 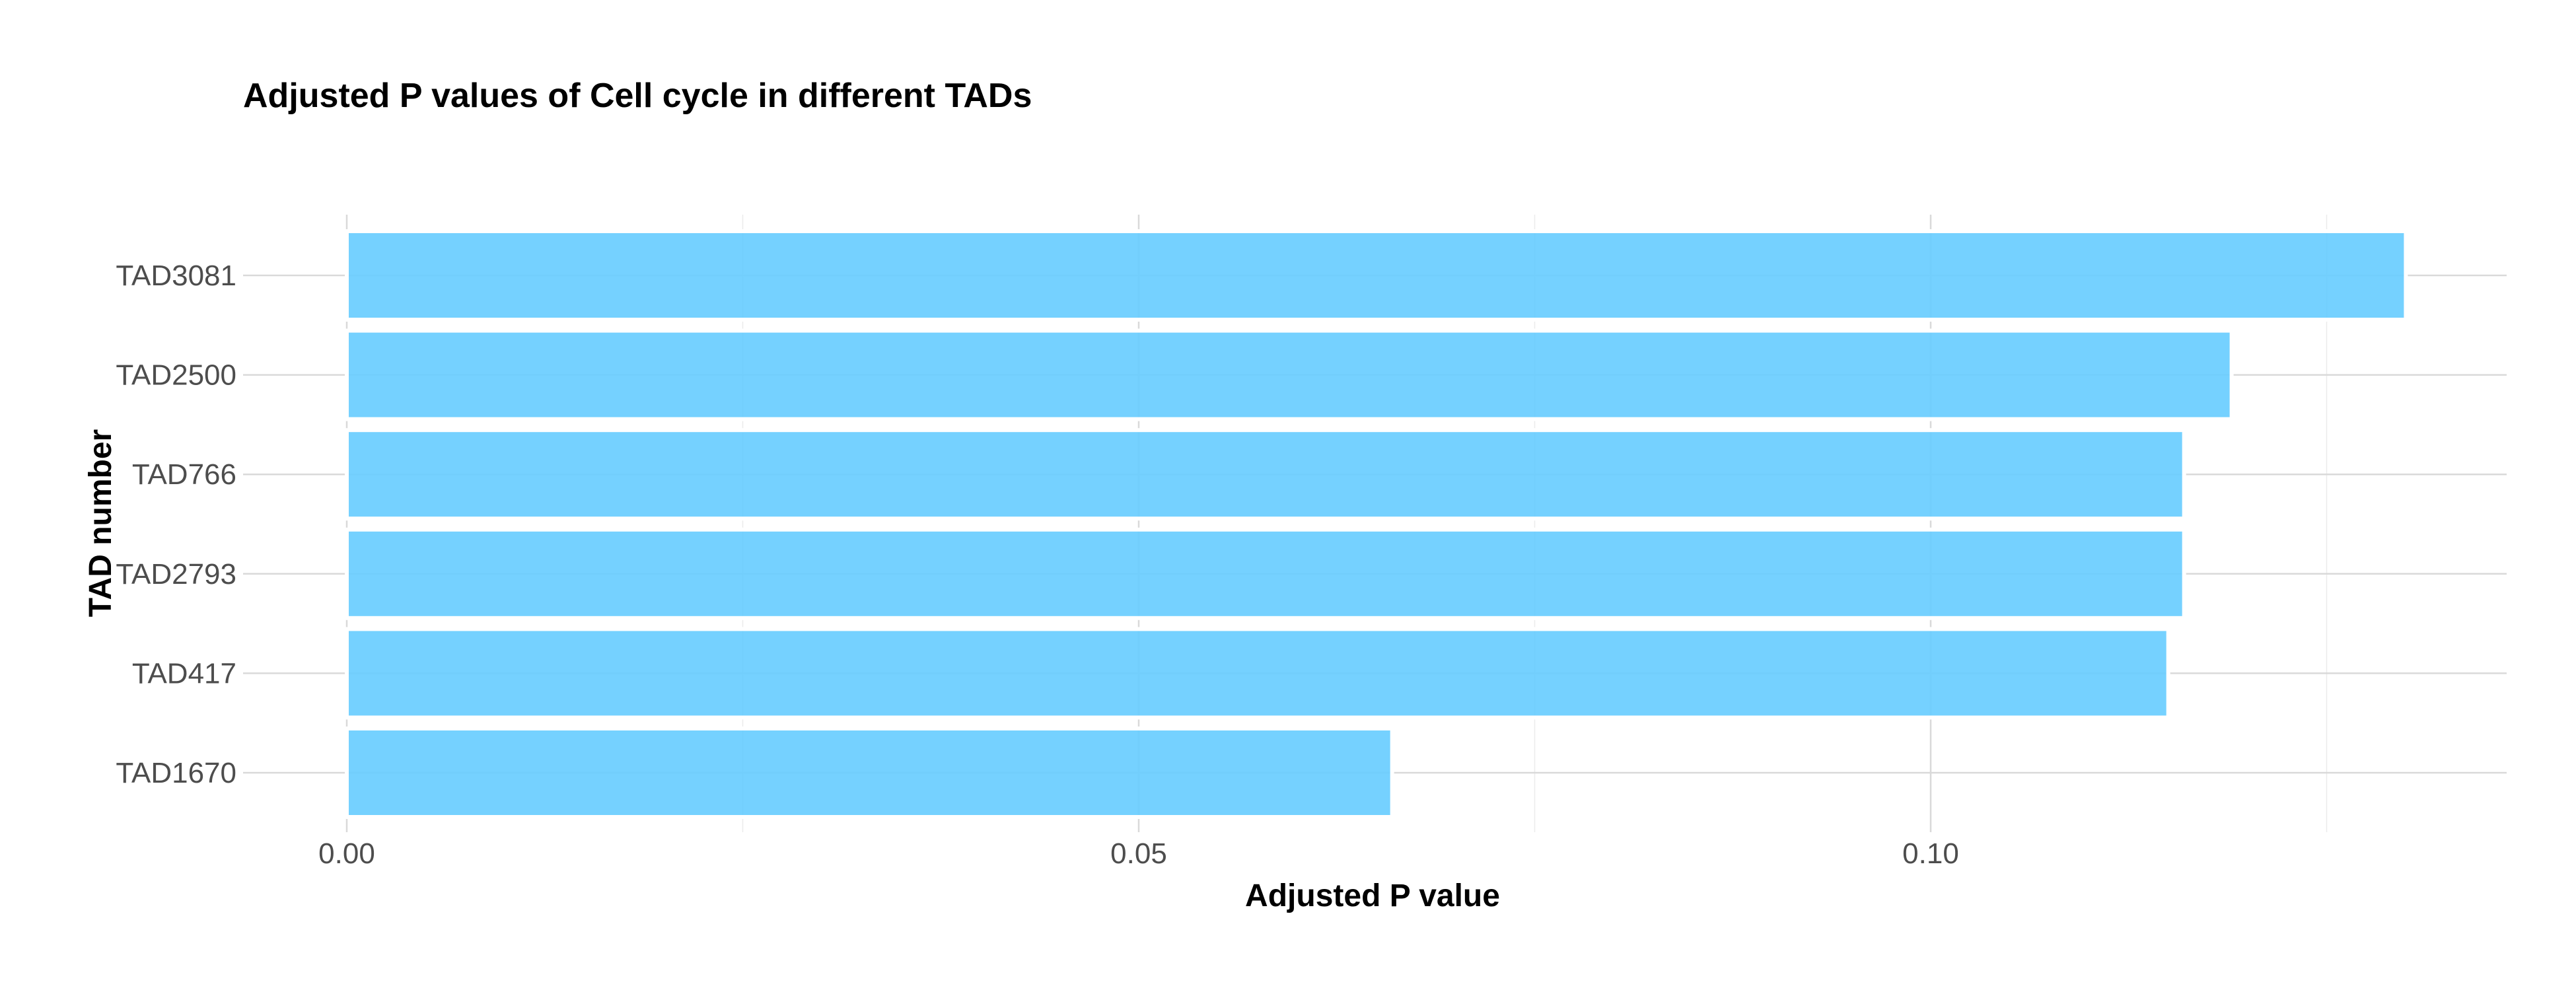 What do you see at coordinates (176, 276) in the screenshot?
I see `y-tick-label: TAD3081` at bounding box center [176, 276].